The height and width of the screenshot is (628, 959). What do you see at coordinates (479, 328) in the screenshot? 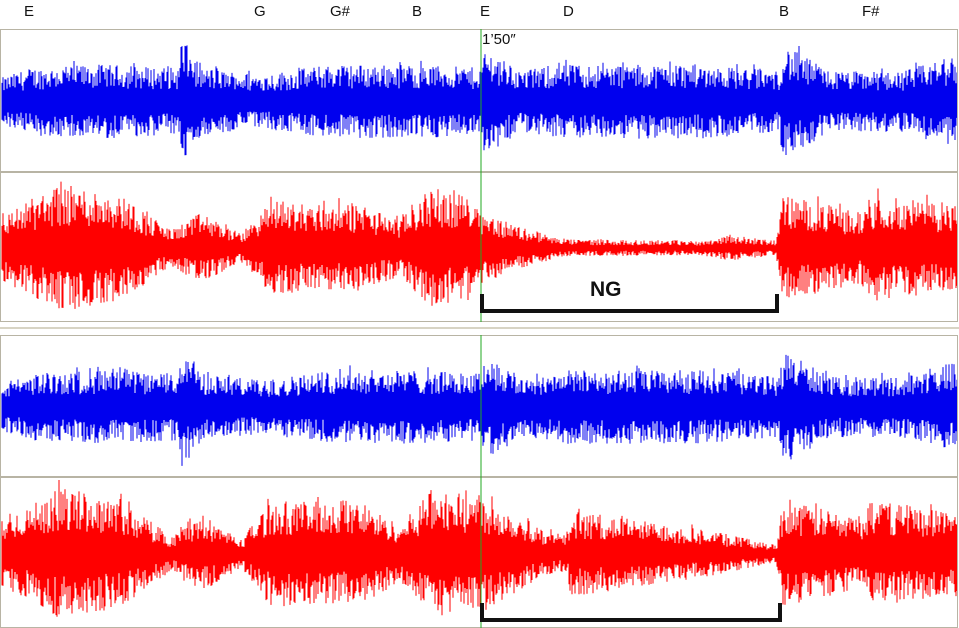
I see `track-group-divider` at bounding box center [479, 328].